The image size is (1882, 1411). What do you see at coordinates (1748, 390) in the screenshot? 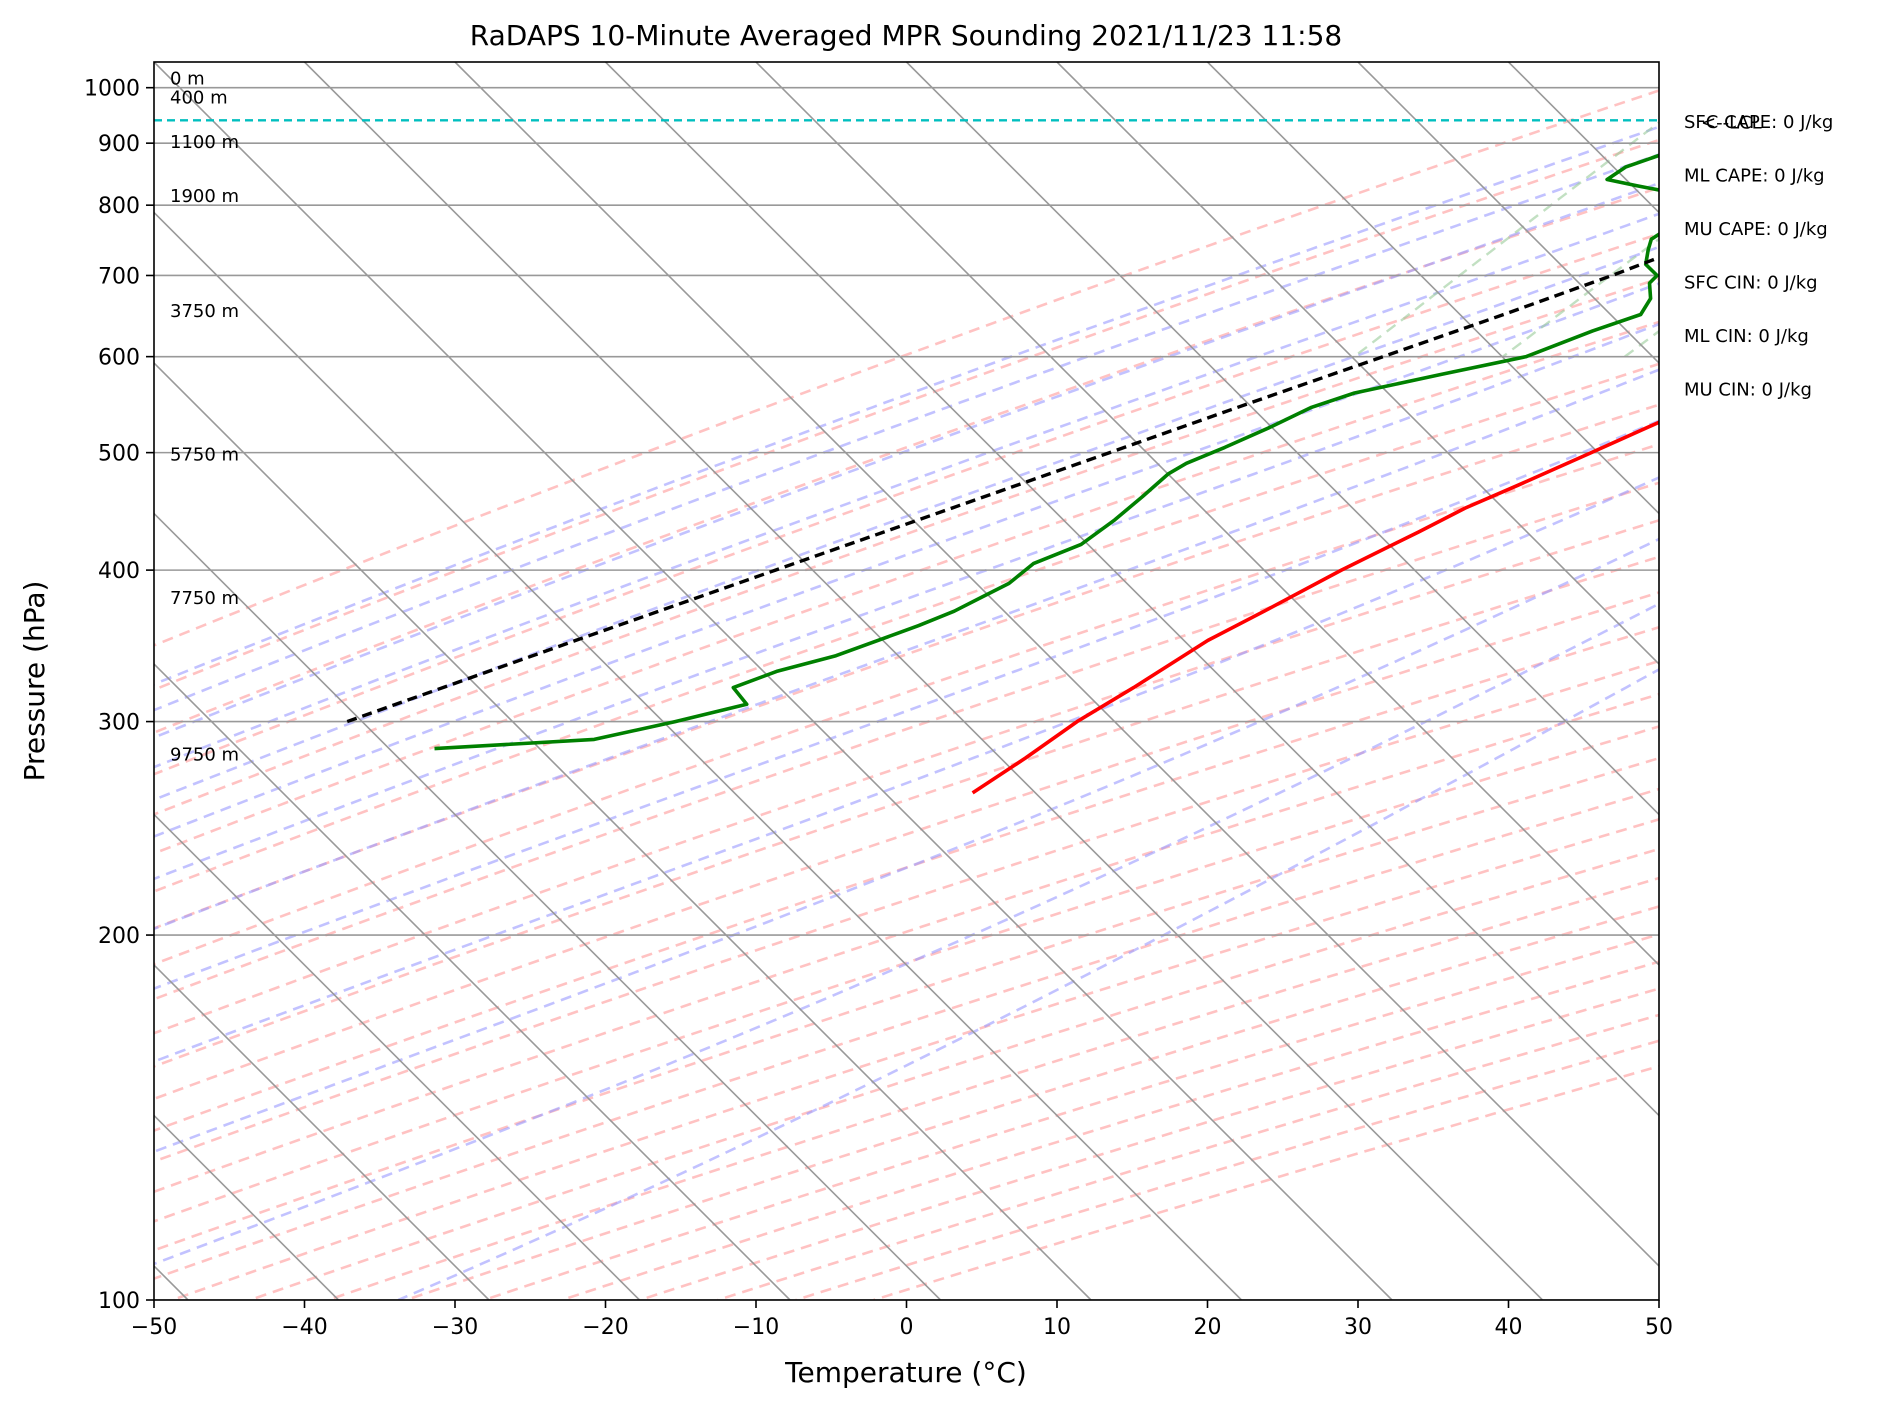
I see `stat-label: MU CIN: 0 J/kg` at bounding box center [1748, 390].